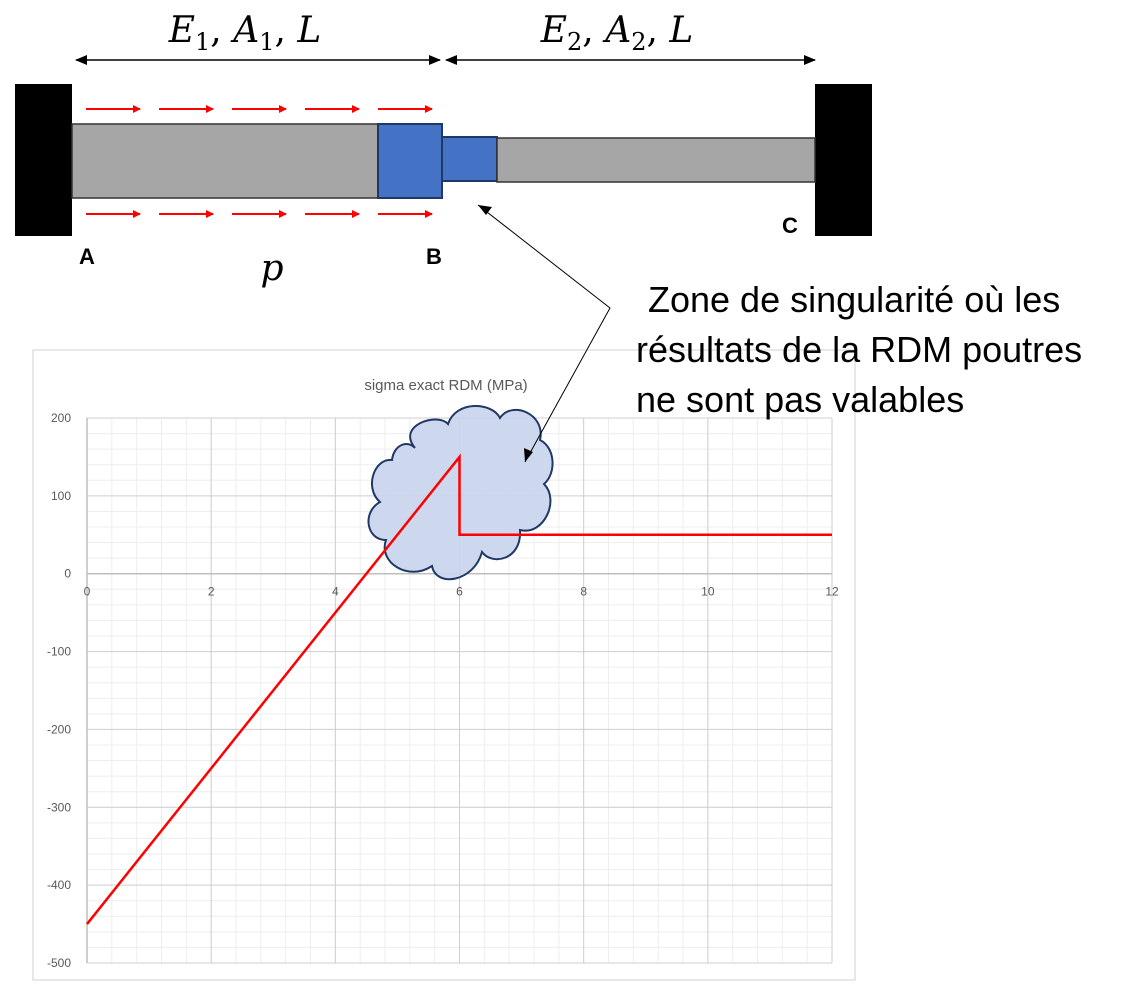  I want to click on chart-title: sigma exact RDM (MPa), so click(445, 385).